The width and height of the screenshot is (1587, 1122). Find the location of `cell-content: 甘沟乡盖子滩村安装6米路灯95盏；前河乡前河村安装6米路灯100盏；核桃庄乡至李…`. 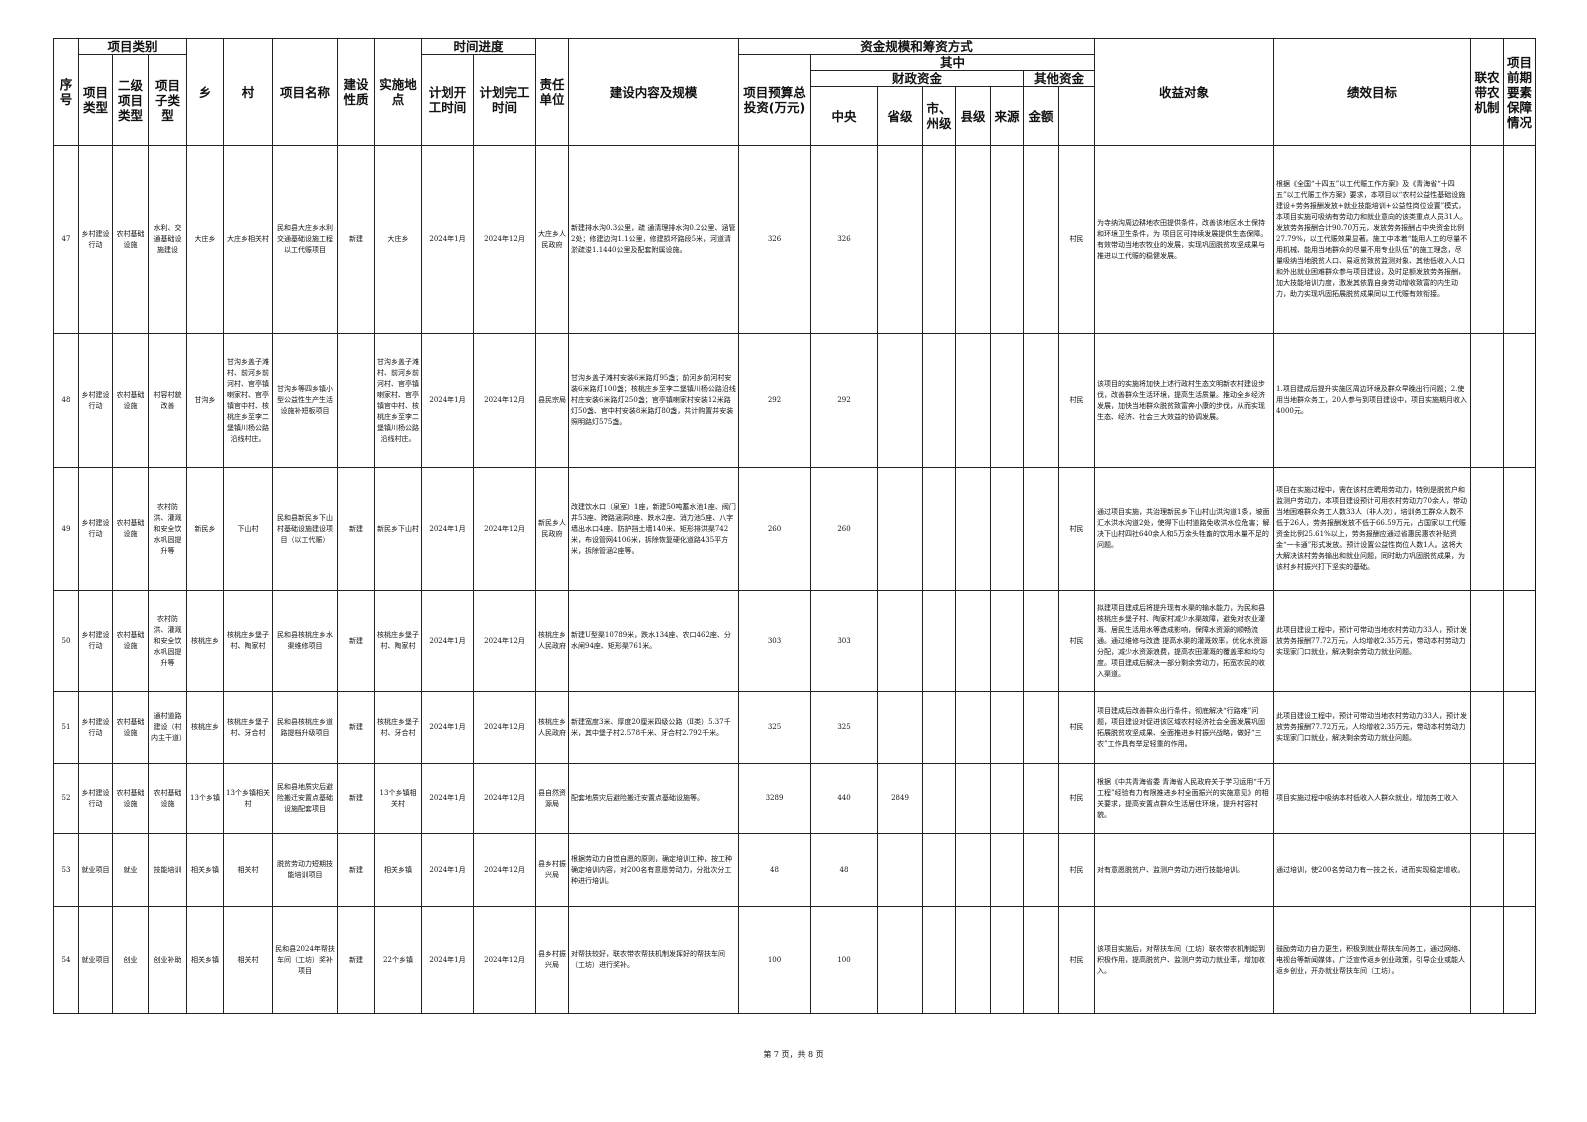

cell-content: 甘沟乡盖子滩村安装6米路灯95盏；前河乡前河村安装6米路灯100盏；核桃庄乡至李… is located at coordinates (654, 400).